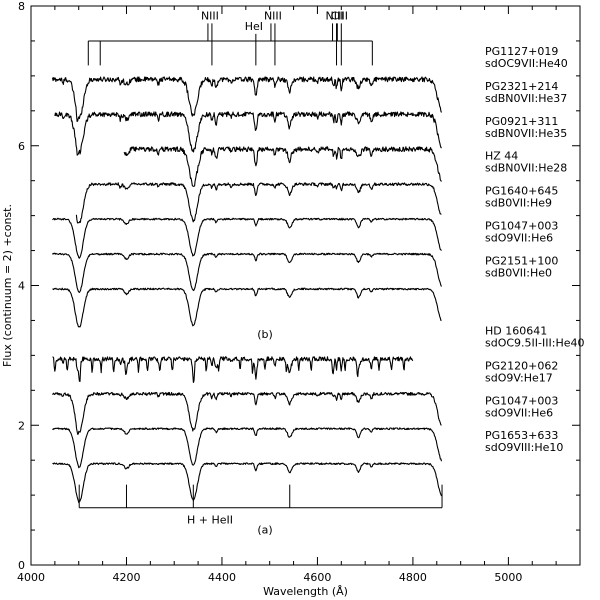 This screenshot has width=600, height=600. I want to click on y-tick-label: 2, so click(21, 425).